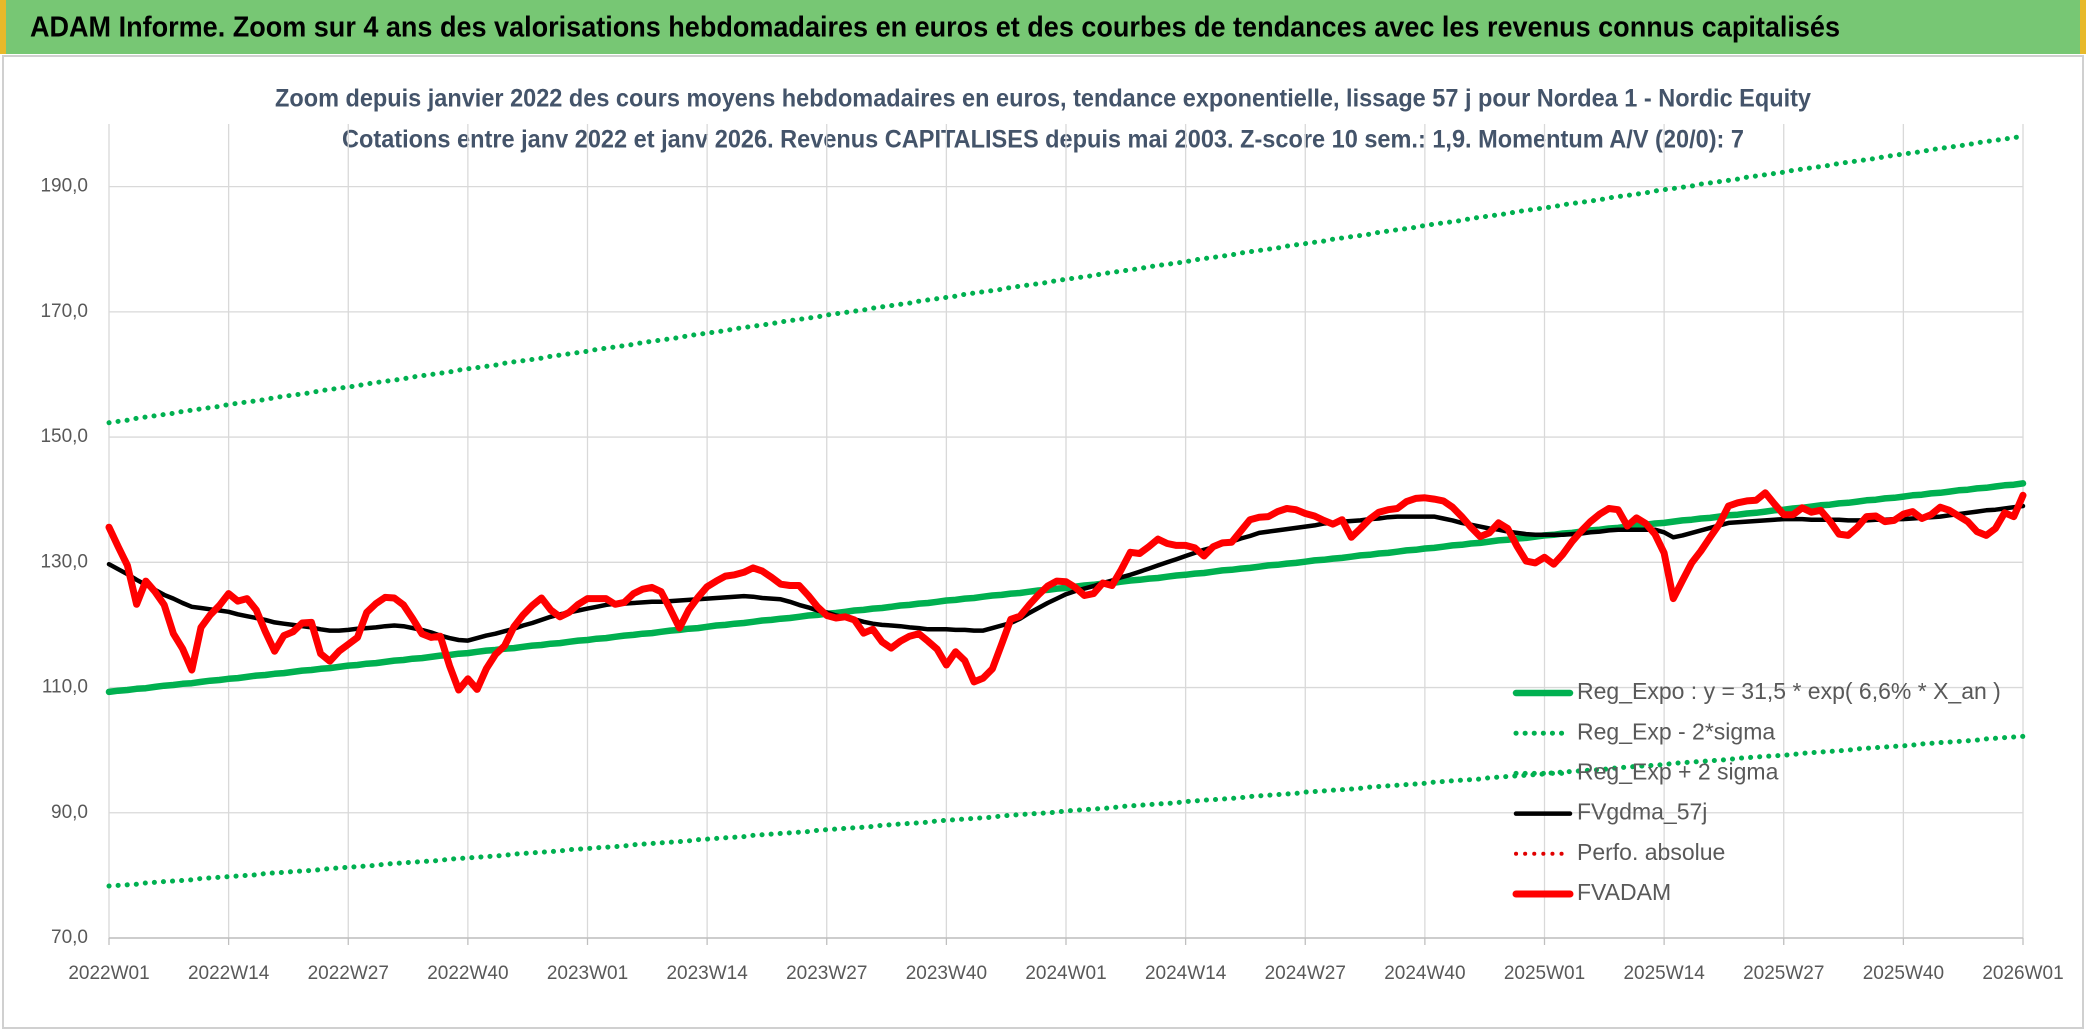 This screenshot has width=2086, height=1031. Describe the element at coordinates (1903, 973) in the screenshot. I see `x-tick-label: 2025W40` at that location.